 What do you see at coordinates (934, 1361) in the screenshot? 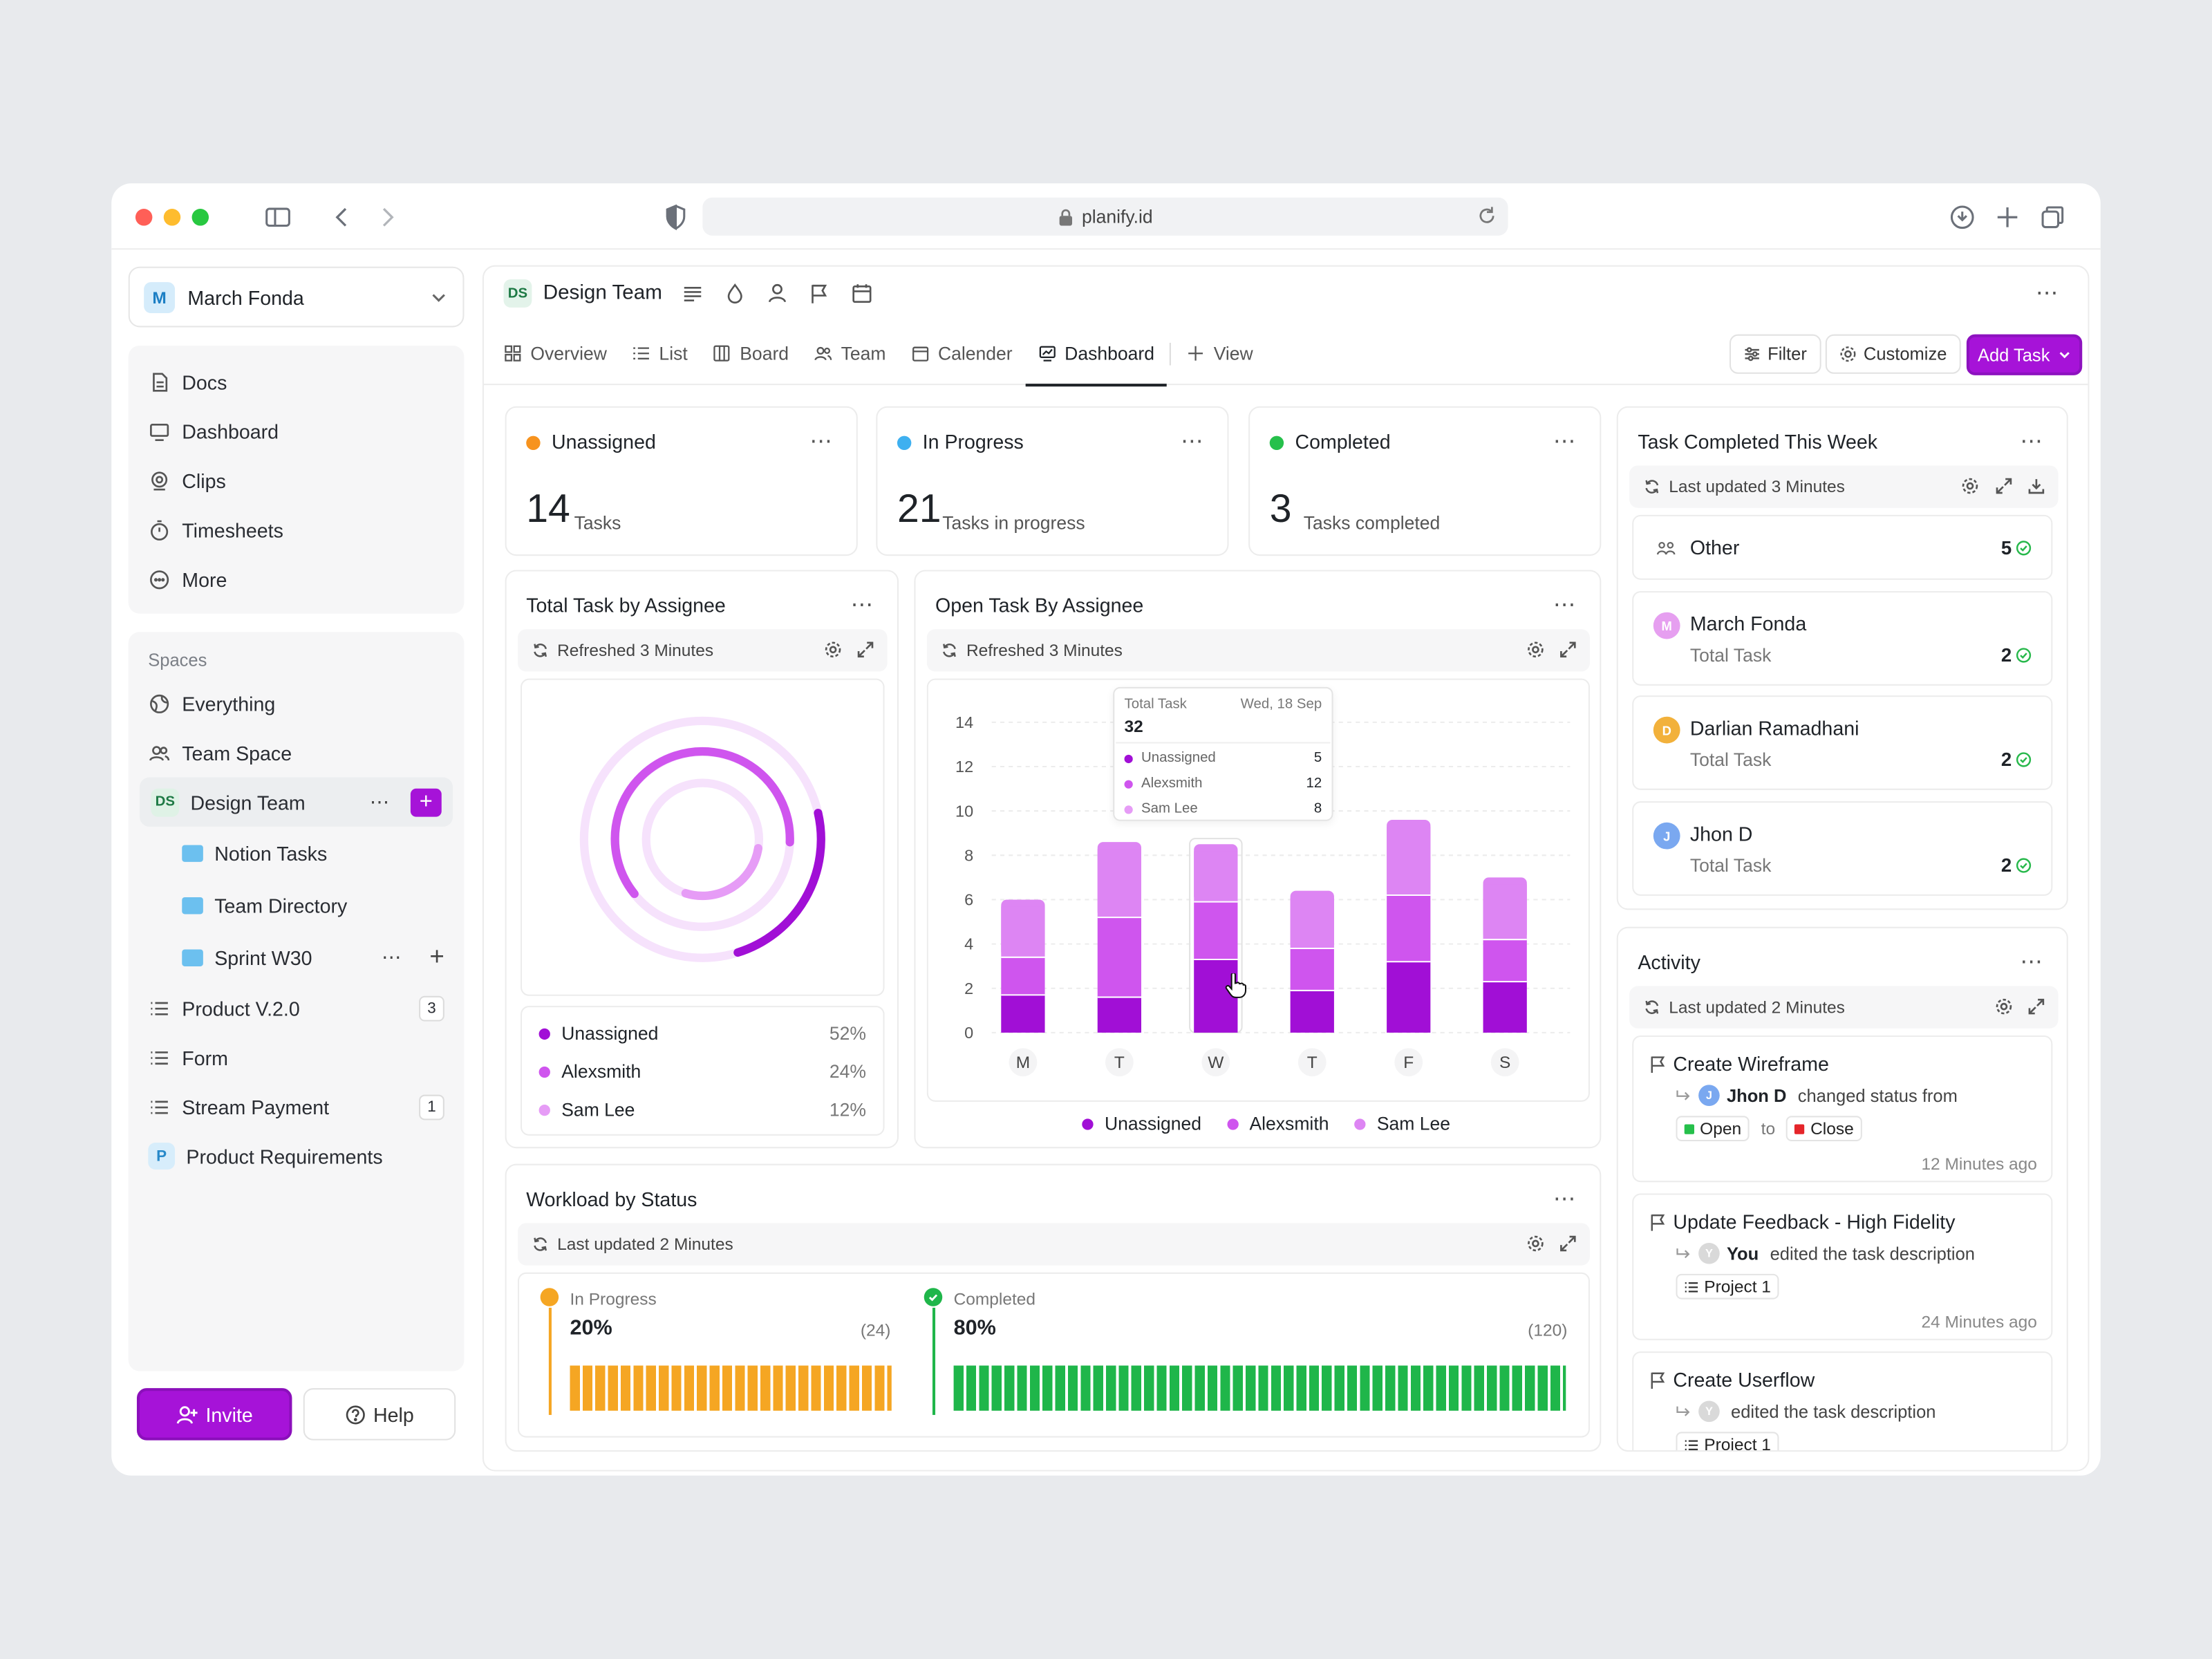
I see `completed-marker` at bounding box center [934, 1361].